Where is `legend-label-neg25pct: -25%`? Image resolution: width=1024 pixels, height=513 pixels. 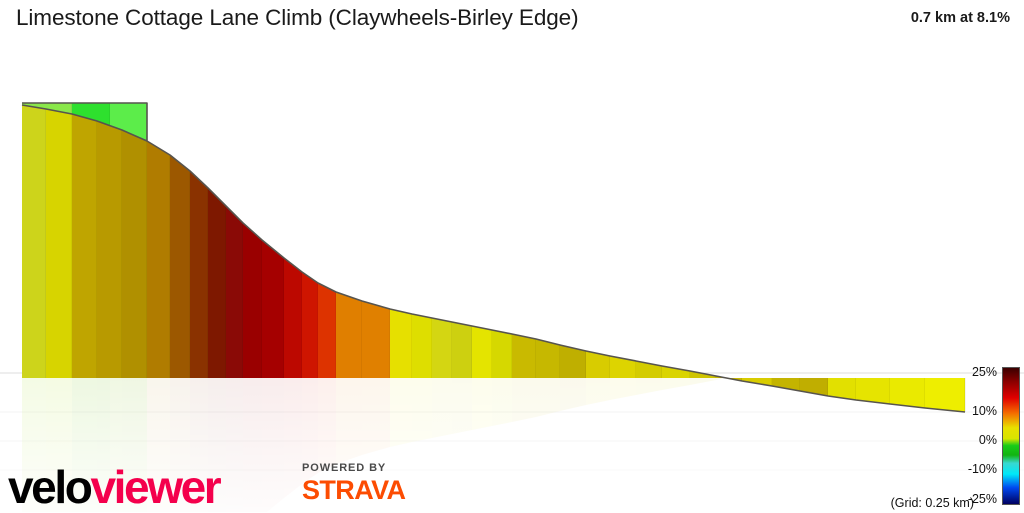
legend-label-neg25pct: -25% is located at coordinates (982, 499).